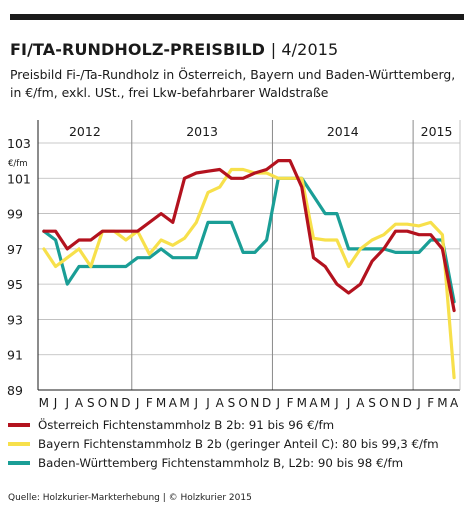 The image size is (474, 517). What do you see at coordinates (15, 284) in the screenshot?
I see `y-tick-label: 95` at bounding box center [15, 284].